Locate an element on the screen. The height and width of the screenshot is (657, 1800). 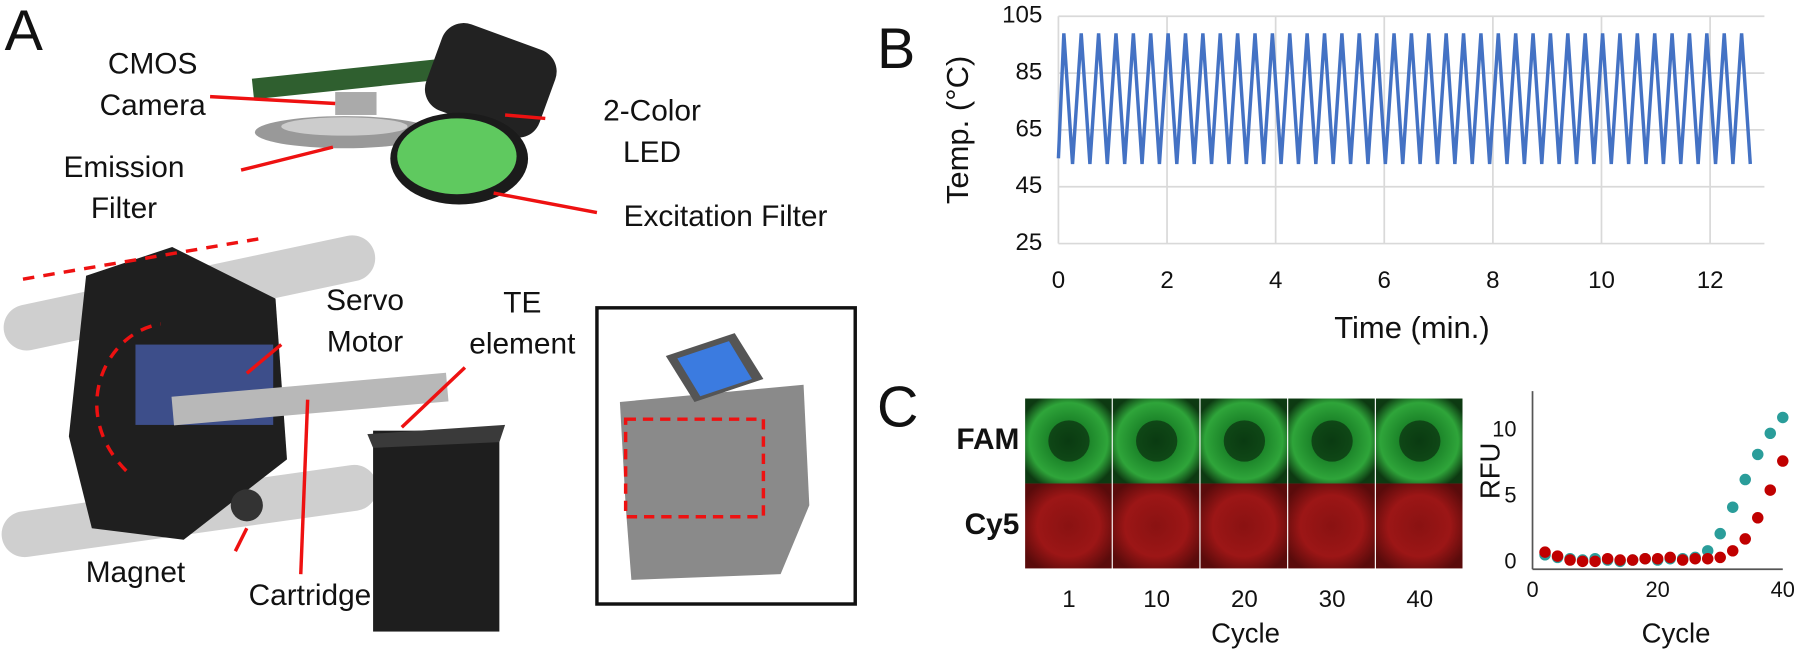
column-label: 20 is located at coordinates (1244, 599).